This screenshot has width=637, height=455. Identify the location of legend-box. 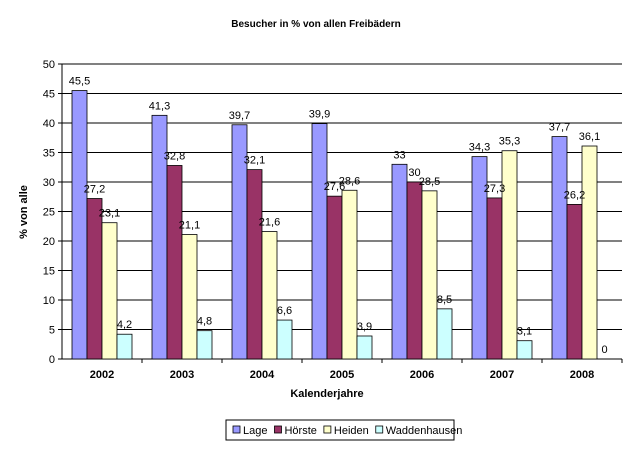
(340, 430).